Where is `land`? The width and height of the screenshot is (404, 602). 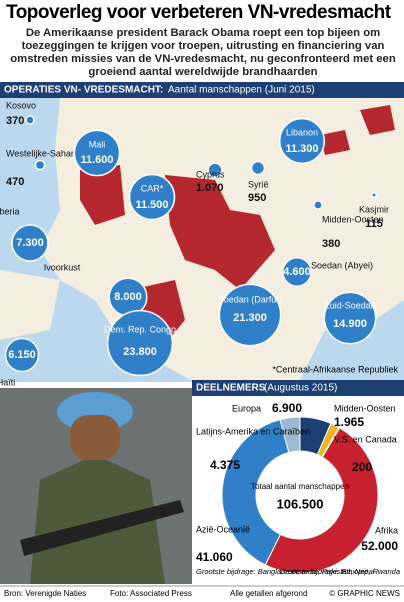 land is located at coordinates (30, 305).